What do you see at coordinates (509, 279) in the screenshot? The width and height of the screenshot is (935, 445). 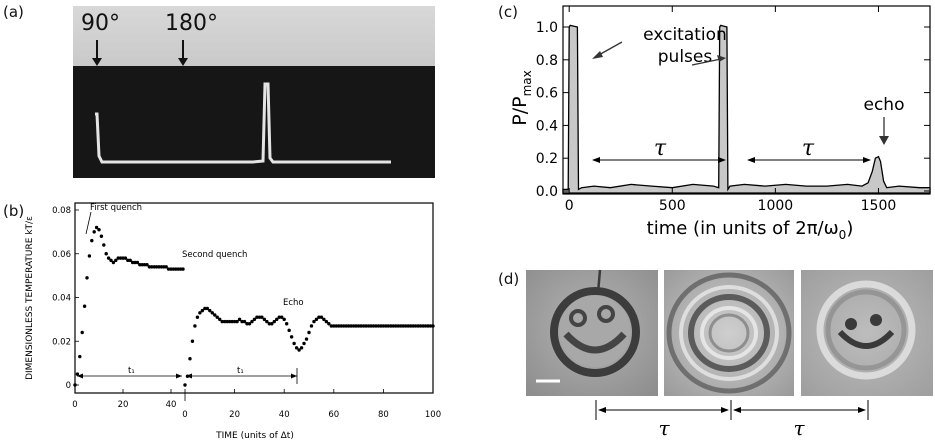 I see `panel-d-label: (d)` at bounding box center [509, 279].